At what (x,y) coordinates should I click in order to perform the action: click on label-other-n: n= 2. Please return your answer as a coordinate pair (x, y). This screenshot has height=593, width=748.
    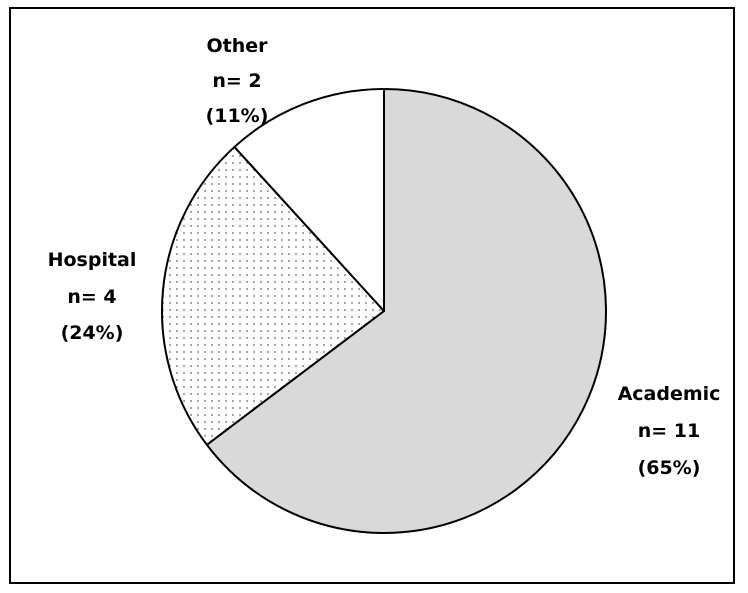
    Looking at the image, I should click on (236, 81).